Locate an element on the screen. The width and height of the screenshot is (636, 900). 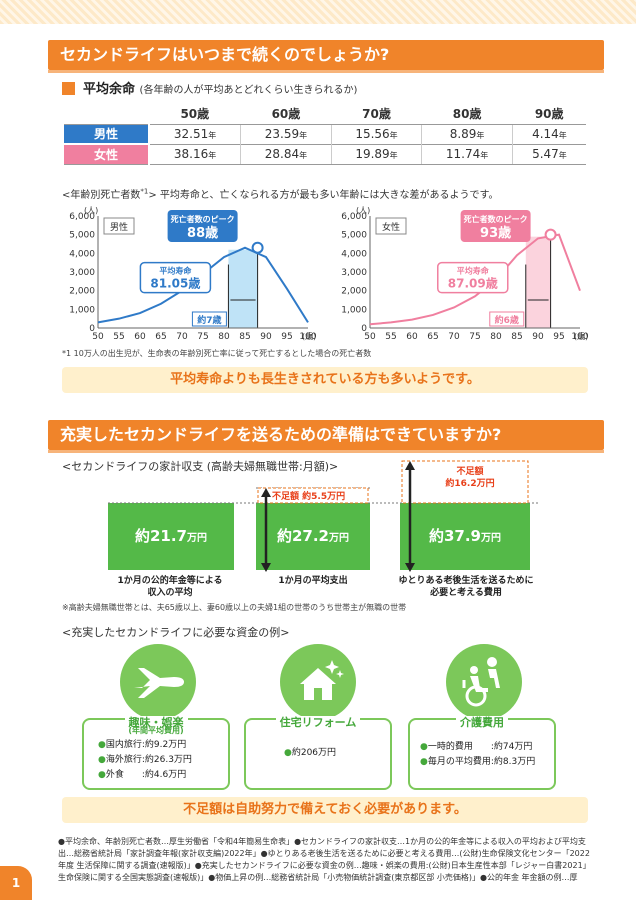
gender-label: 男性 is located at coordinates (119, 227).